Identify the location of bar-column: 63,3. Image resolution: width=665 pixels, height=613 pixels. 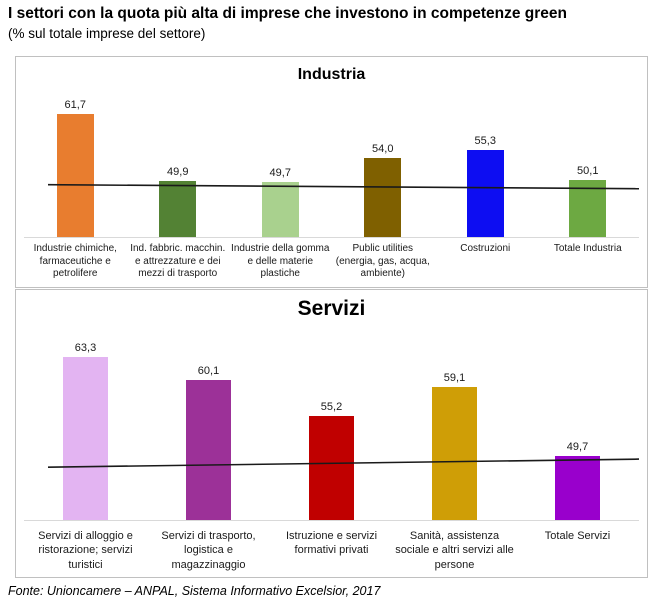
(85, 430).